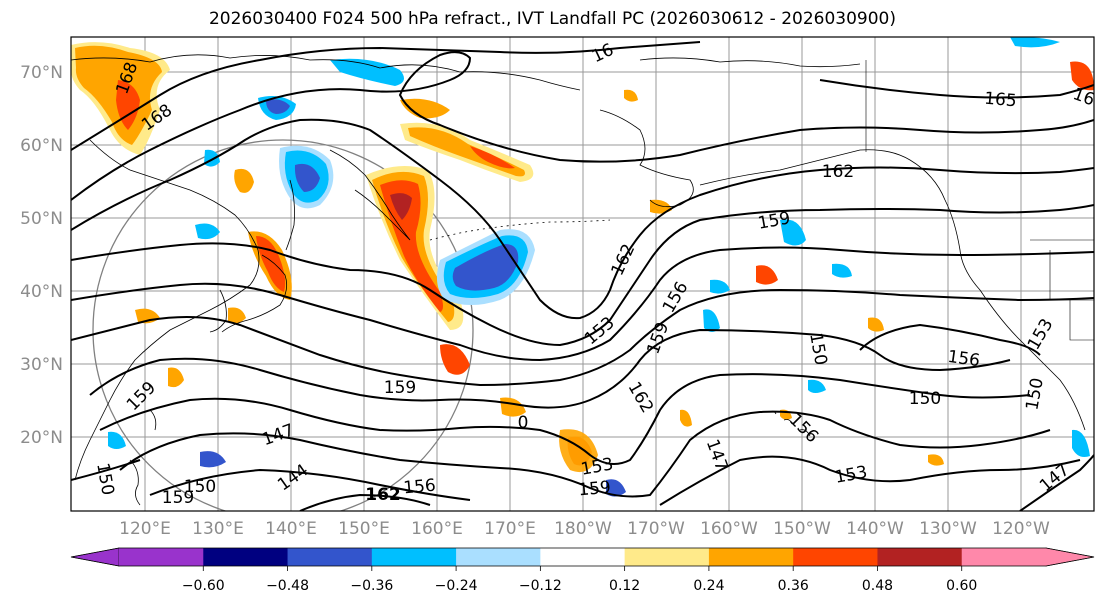  Describe the element at coordinates (877, 586) in the screenshot. I see `colorbar-tick-label: 0.48` at that location.